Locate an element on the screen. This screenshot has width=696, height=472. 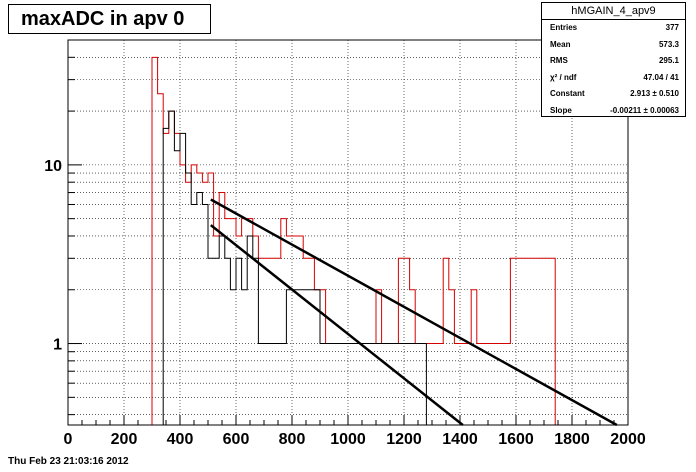
footer-date: Thu Feb 23 21:03:16 2012 is located at coordinates (68, 461).